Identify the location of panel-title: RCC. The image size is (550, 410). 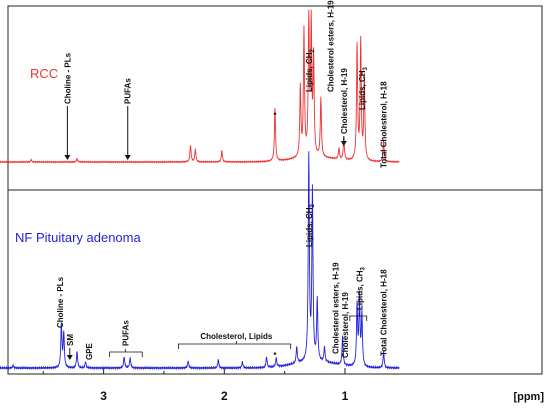
(44, 73).